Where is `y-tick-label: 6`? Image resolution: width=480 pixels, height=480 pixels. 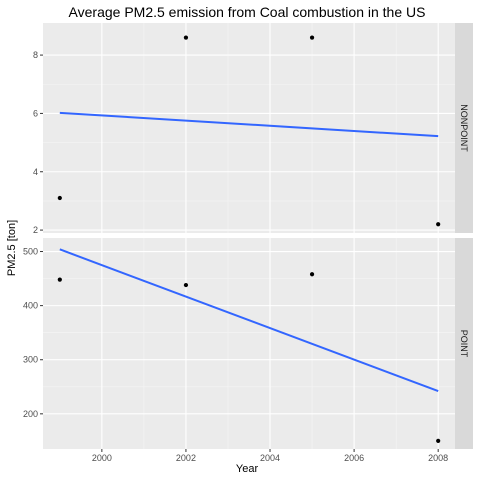
y-tick-label: 6 is located at coordinates (35, 113).